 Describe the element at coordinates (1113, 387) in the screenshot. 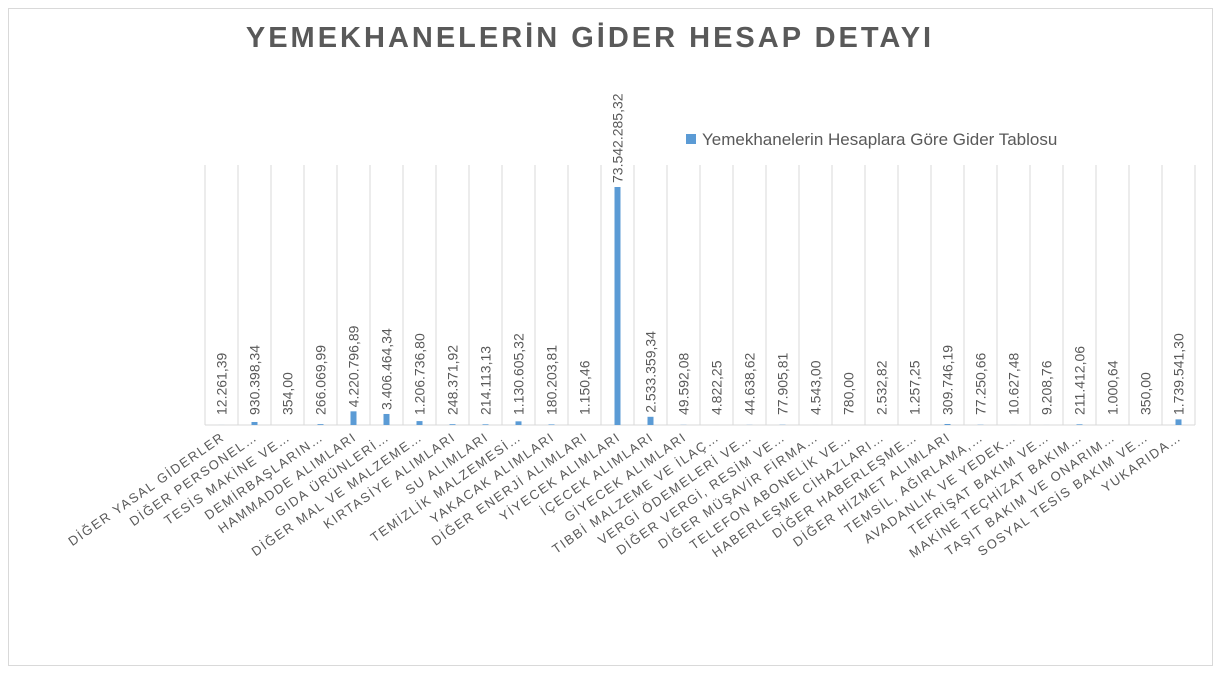

I see `data-label: 1.000,64` at that location.